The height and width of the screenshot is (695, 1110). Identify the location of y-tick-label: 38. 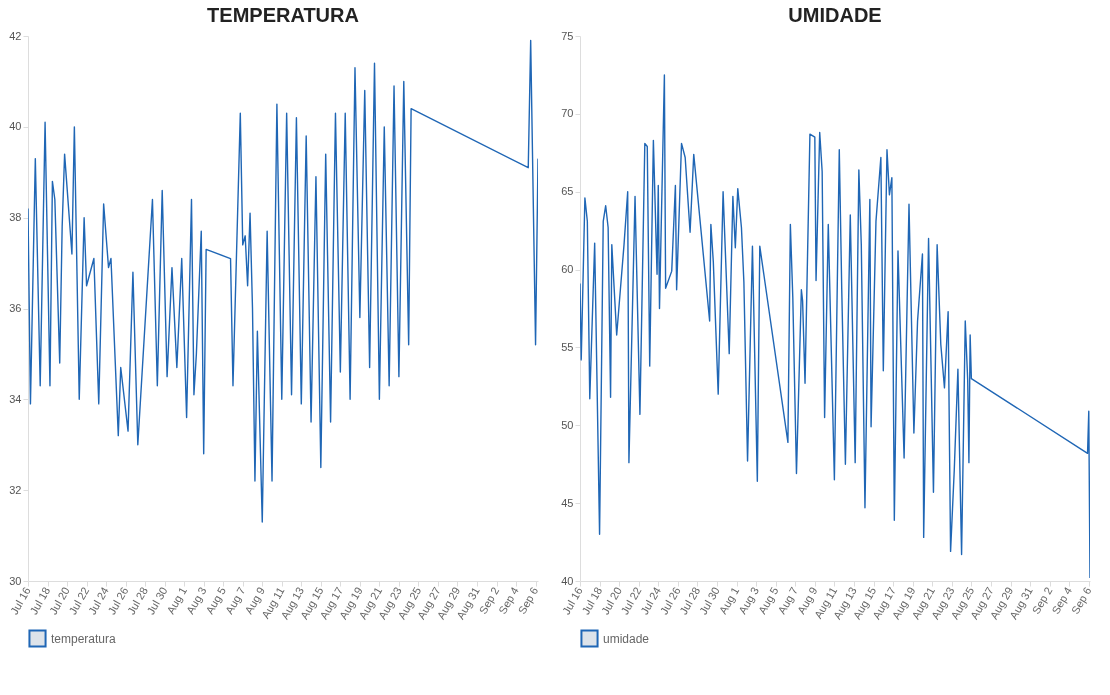
(15, 217).